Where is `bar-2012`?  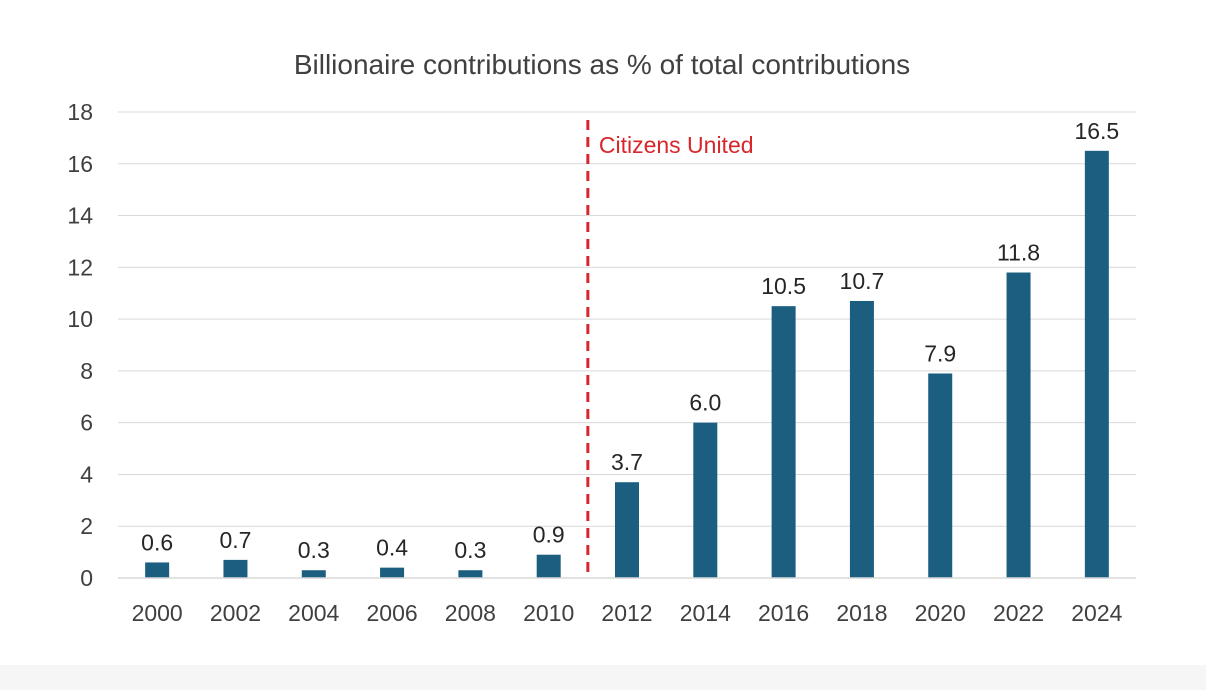 bar-2012 is located at coordinates (627, 530).